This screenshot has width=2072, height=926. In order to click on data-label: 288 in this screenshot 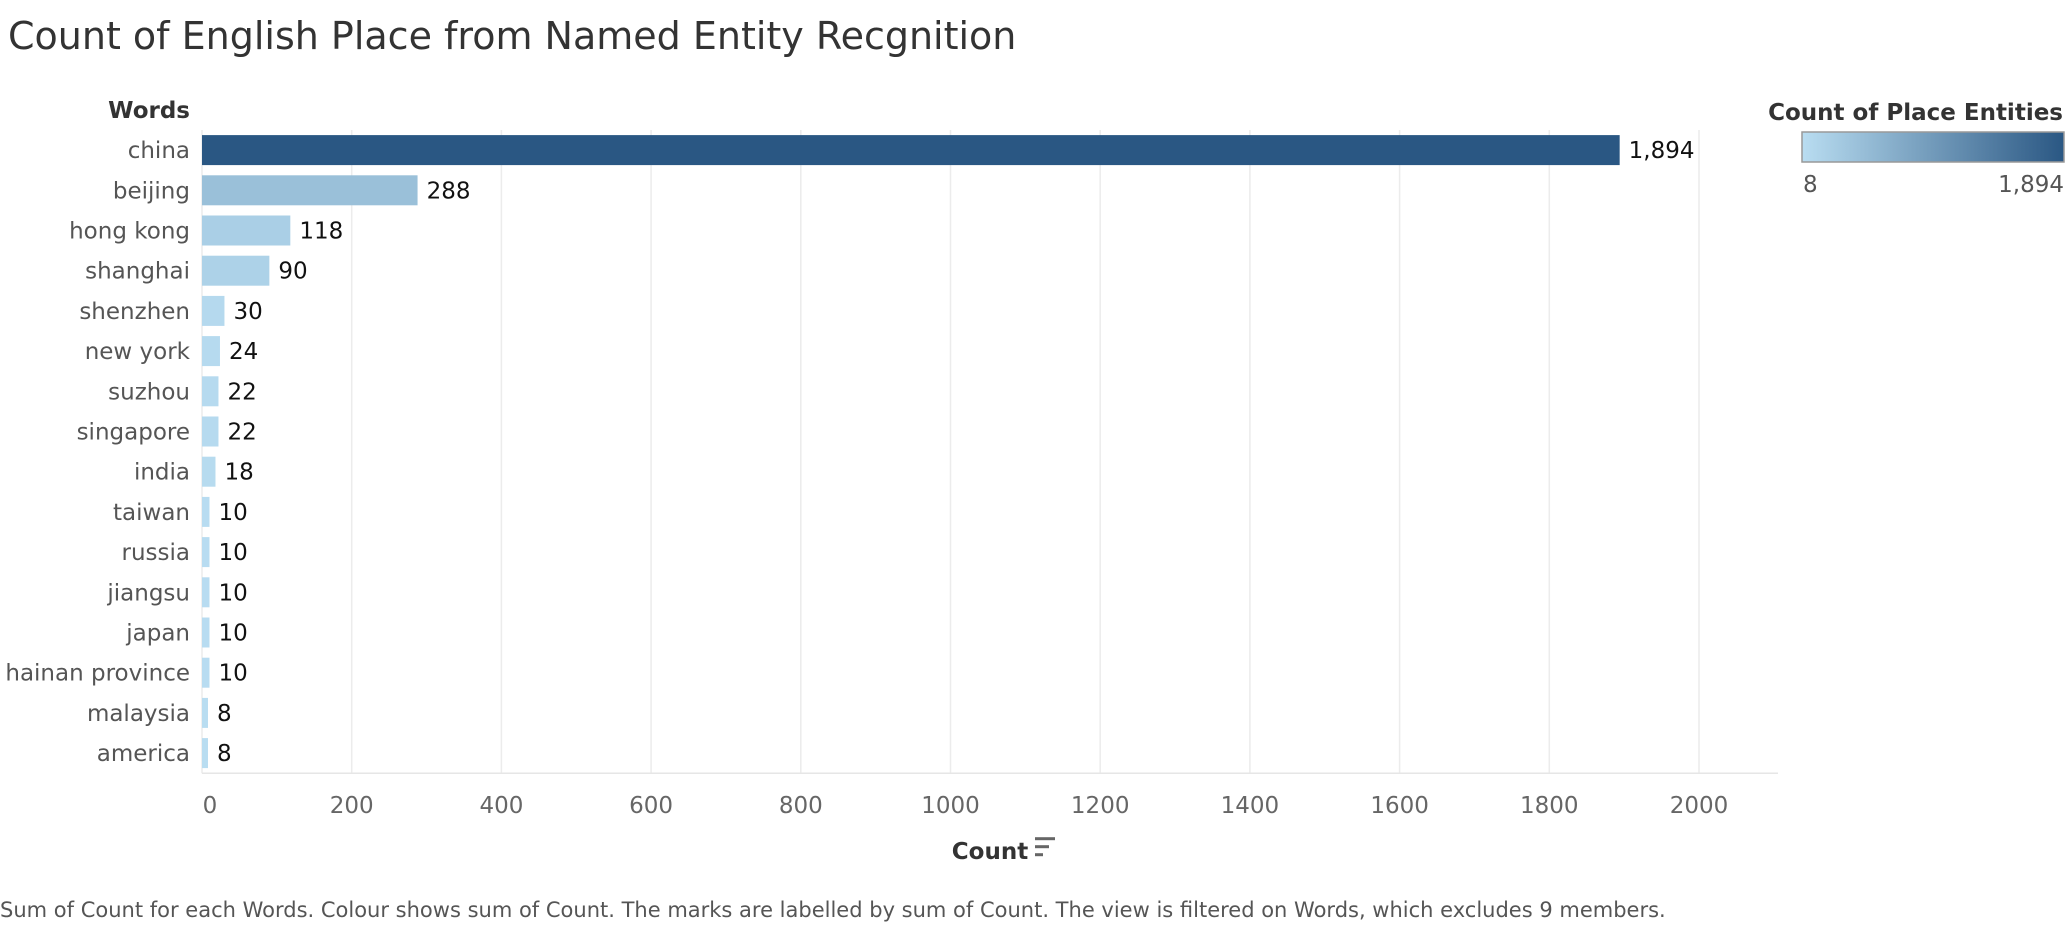, I will do `click(449, 191)`.